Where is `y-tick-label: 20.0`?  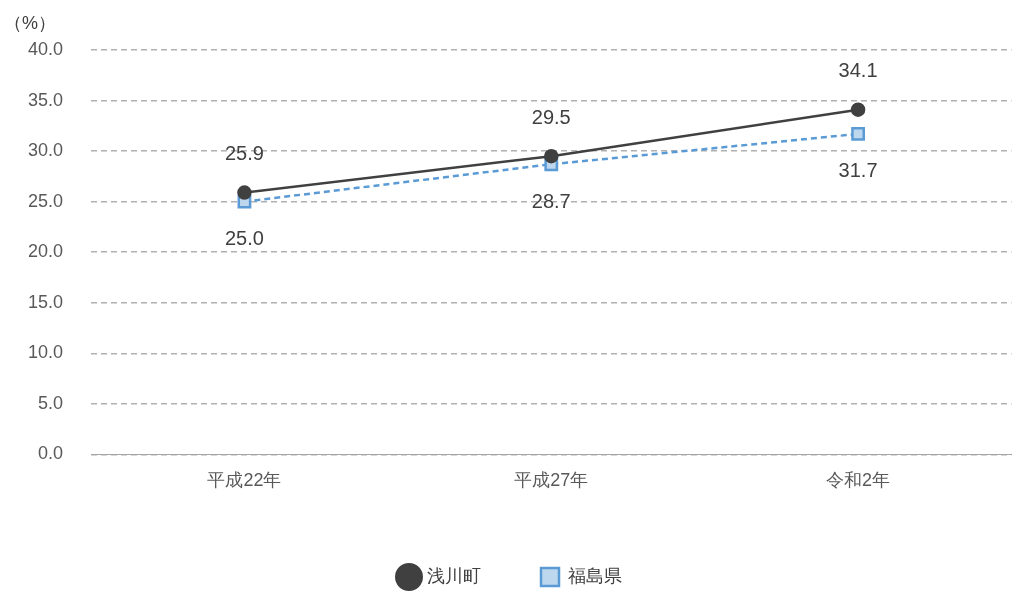
y-tick-label: 20.0 is located at coordinates (45, 251).